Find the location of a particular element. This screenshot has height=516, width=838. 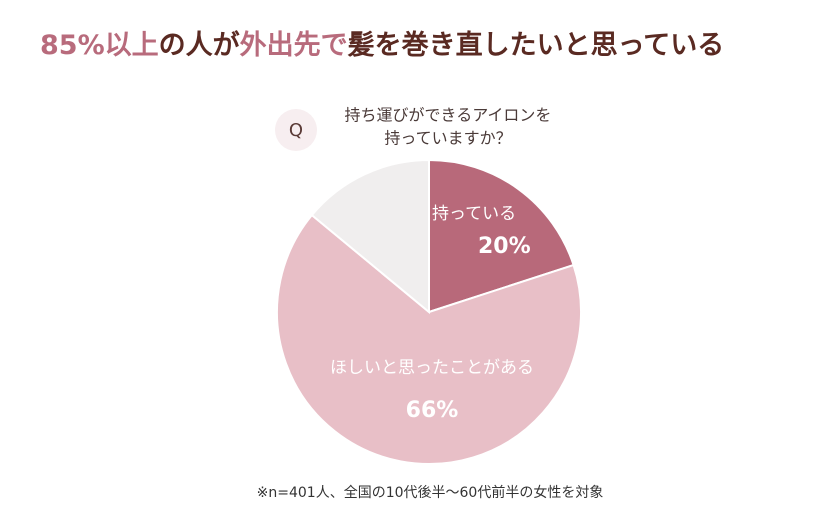

value-label: 66% is located at coordinates (432, 410).